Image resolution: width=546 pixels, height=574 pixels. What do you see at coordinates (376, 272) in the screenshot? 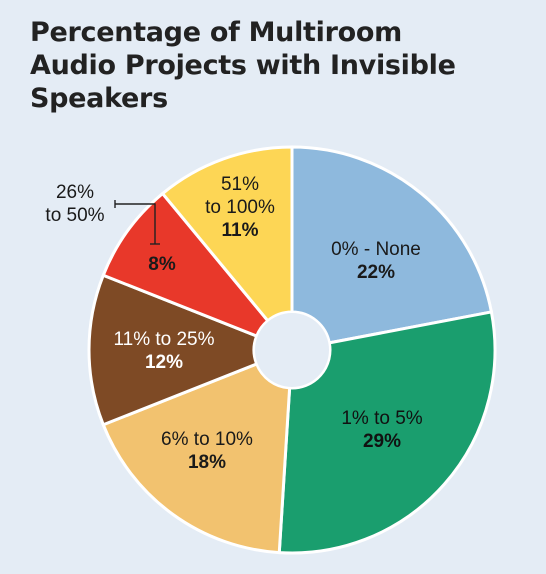
I see `slice-value-1: 22%` at bounding box center [376, 272].